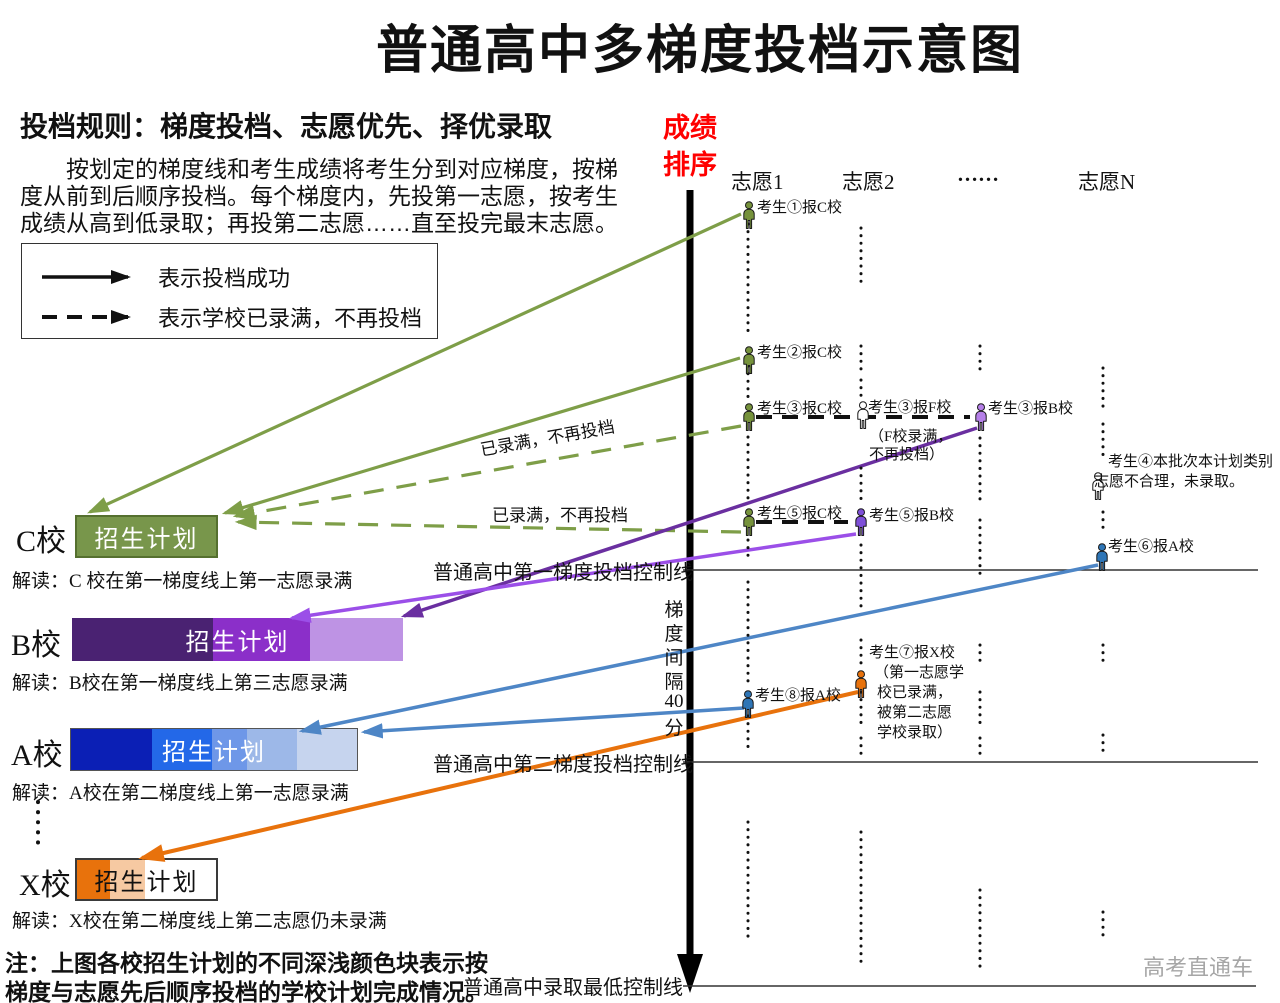 This screenshot has height=1003, width=1280. I want to click on school-a-note: 解读：A校在第二梯度线上第一志愿录满, so click(180, 793).